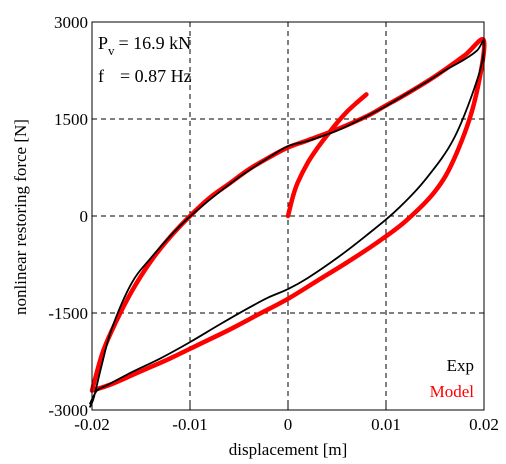 The height and width of the screenshot is (464, 506). I want to click on x-tick-label: 0.01, so click(386, 424).